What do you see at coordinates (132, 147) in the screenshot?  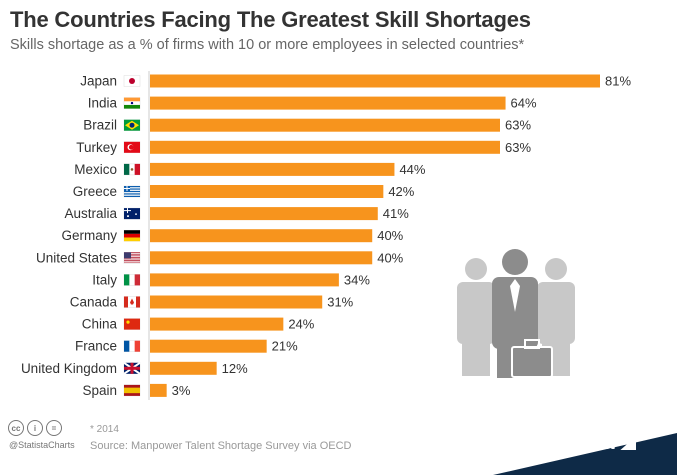 I see `flag-turkey-icon` at bounding box center [132, 147].